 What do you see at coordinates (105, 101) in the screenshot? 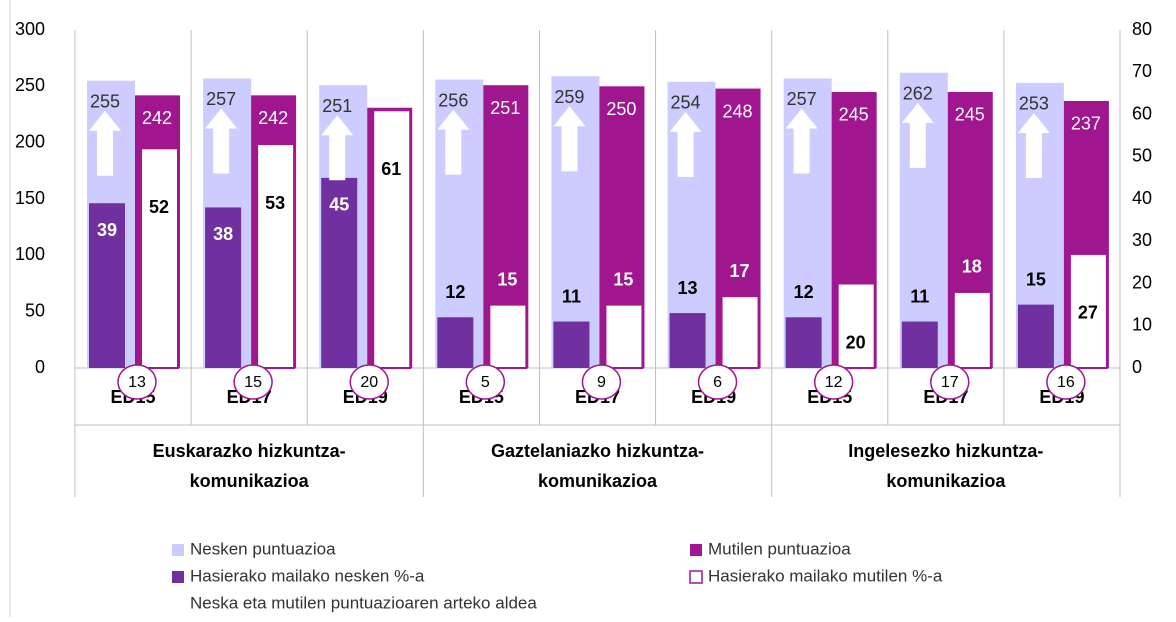
I see `value-label: 255` at bounding box center [105, 101].